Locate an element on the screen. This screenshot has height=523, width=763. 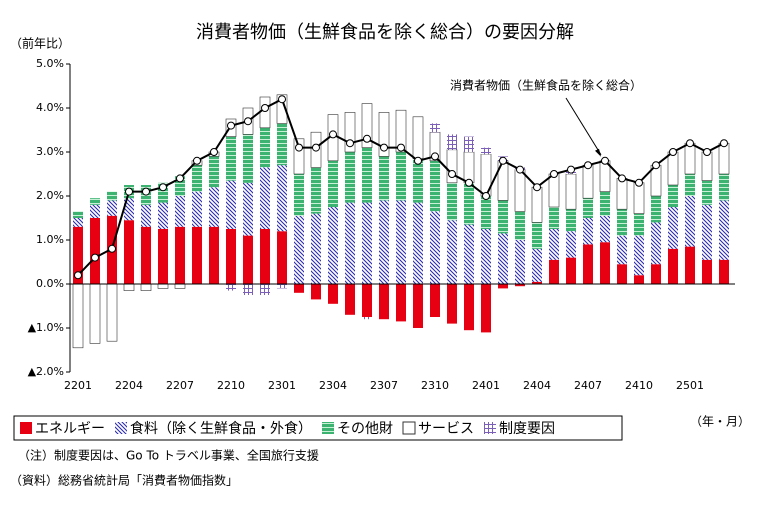
x-tick-label: 2404 is located at coordinates (537, 385).